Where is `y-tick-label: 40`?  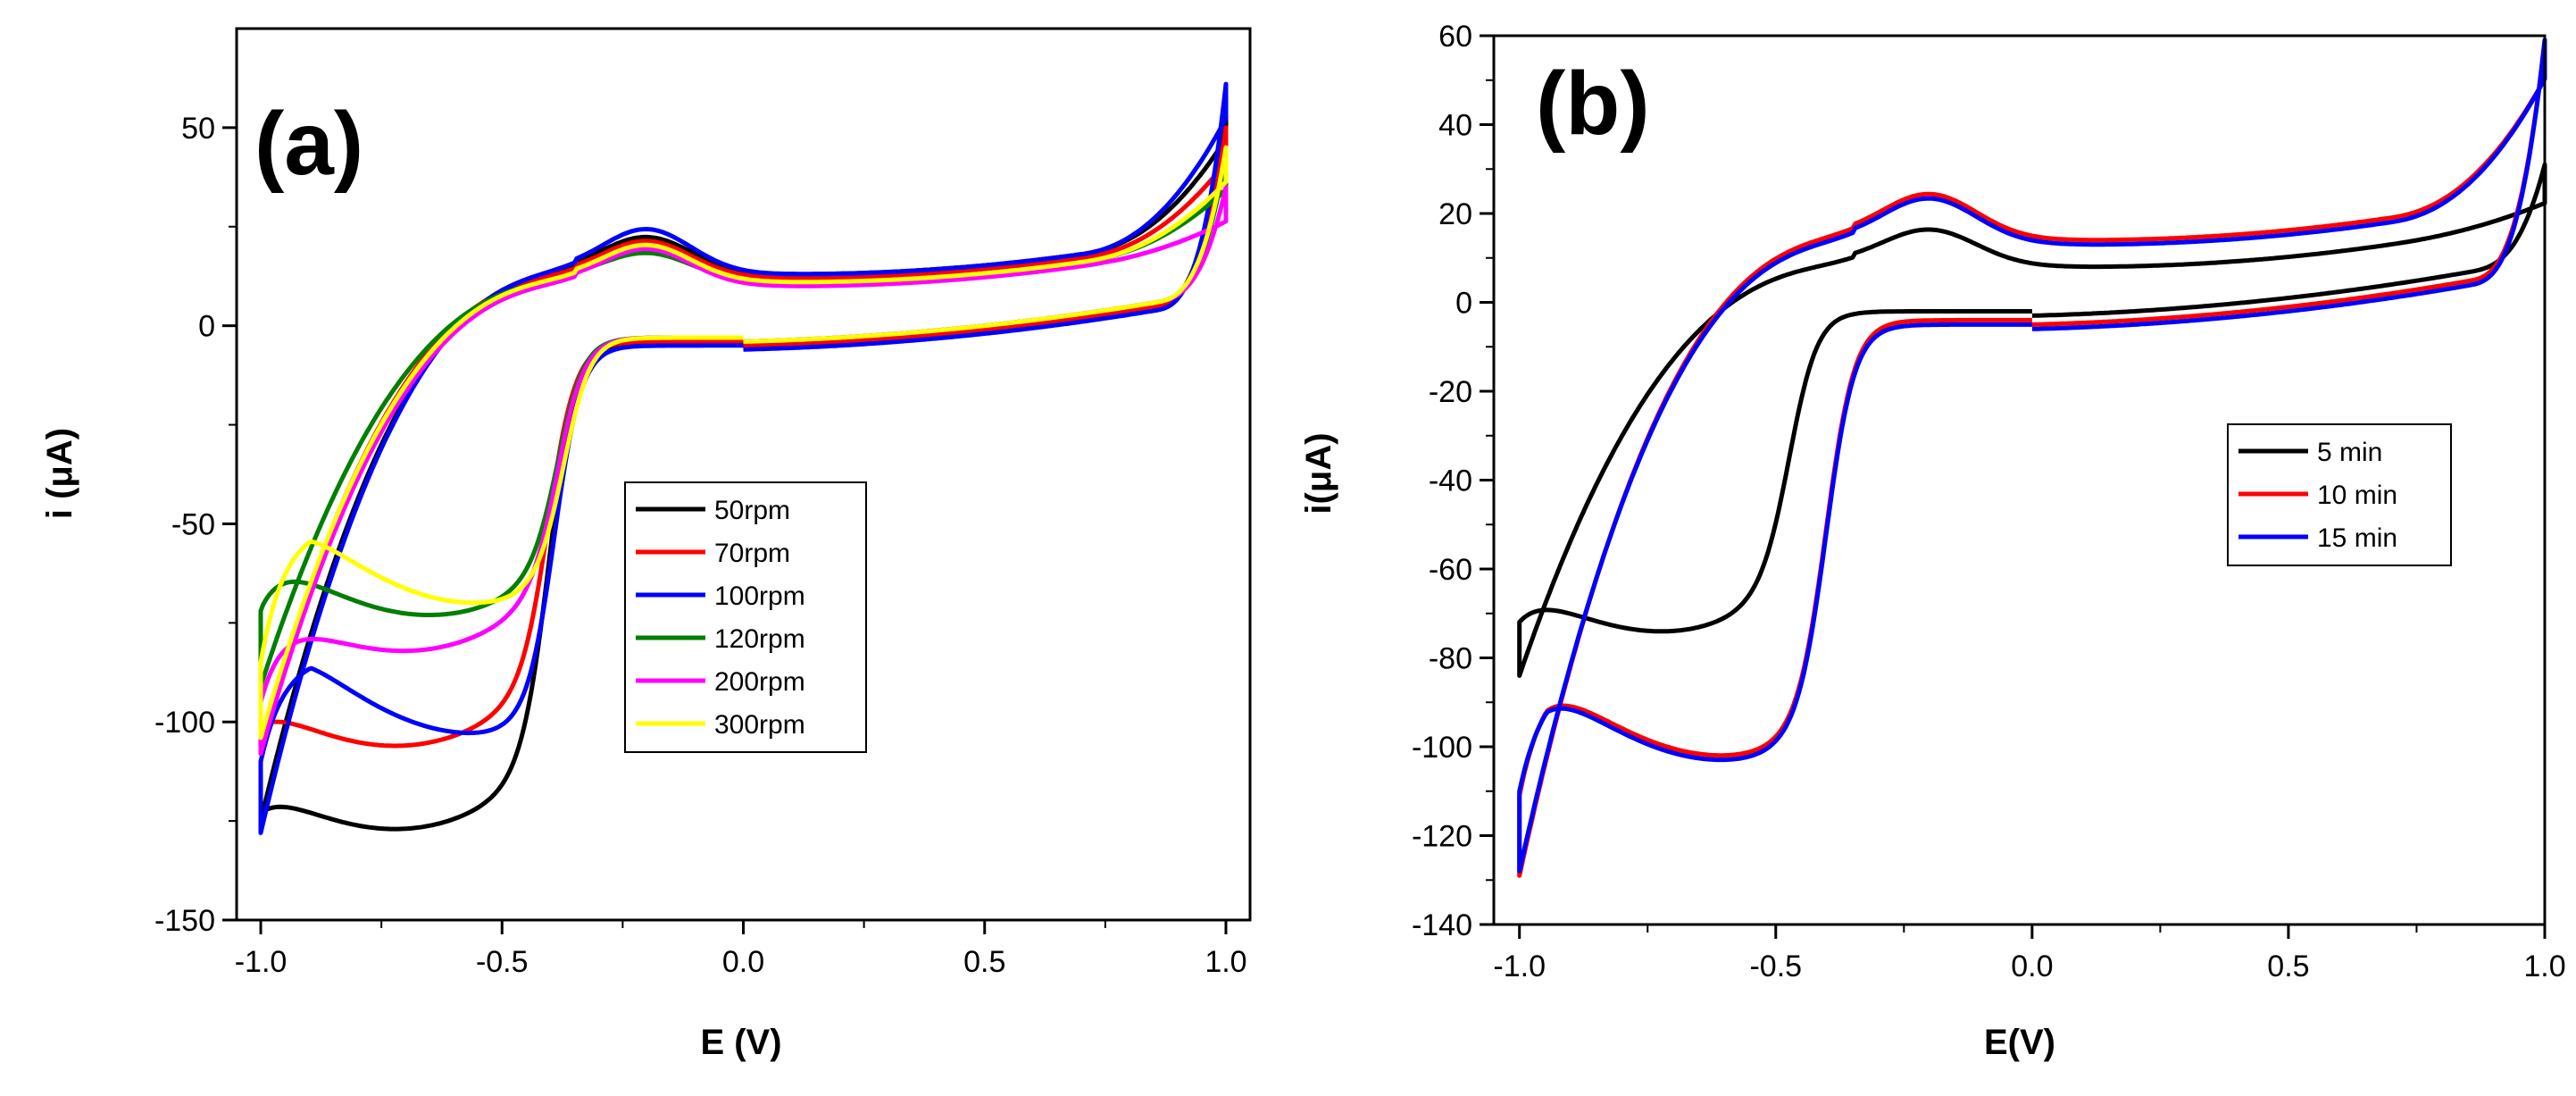 y-tick-label: 40 is located at coordinates (1455, 126).